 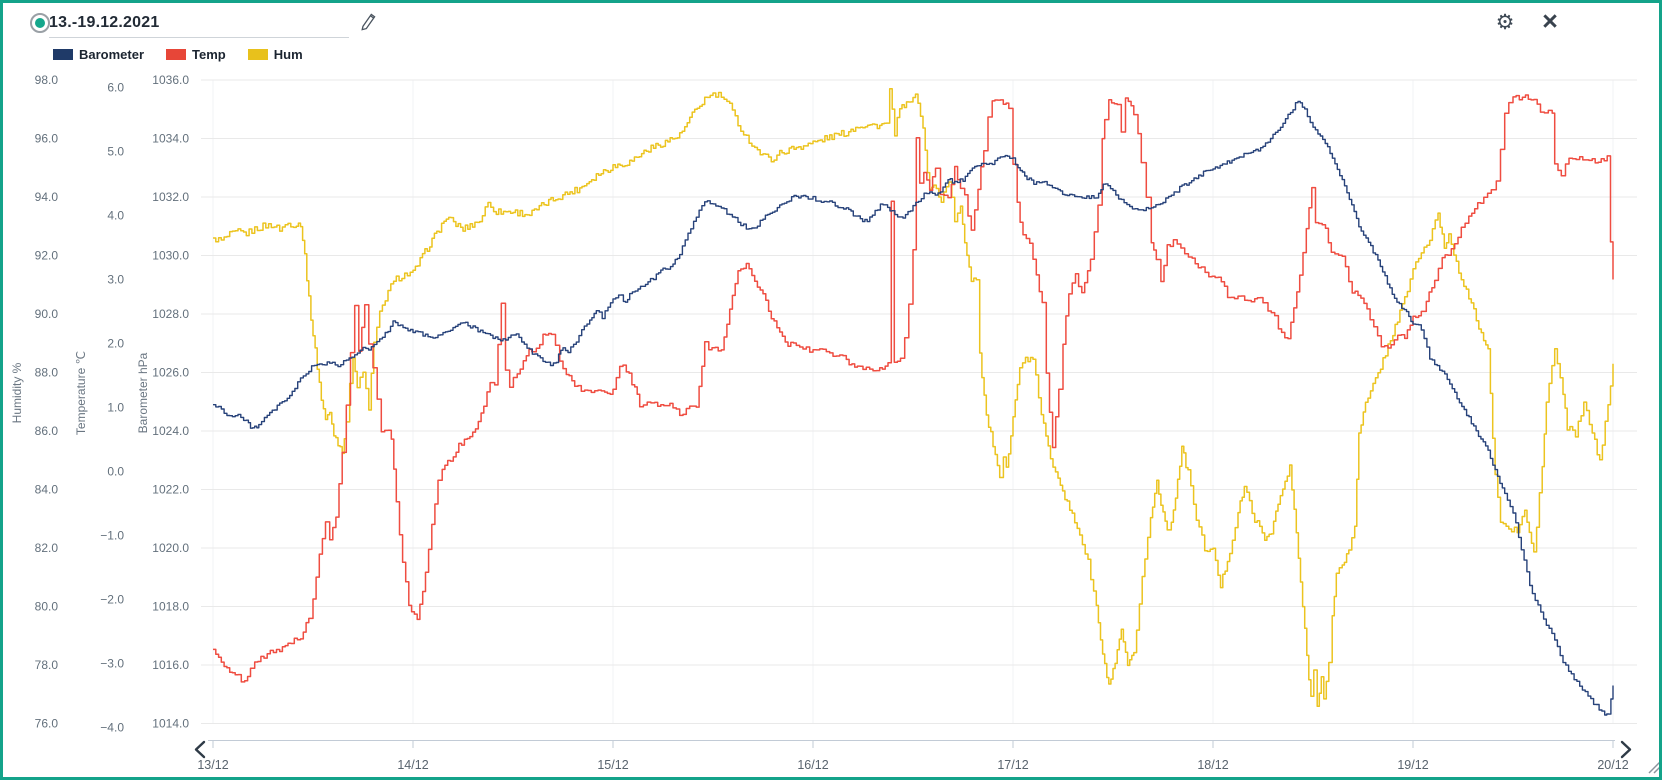 I want to click on legend-label: Hum, so click(x=288, y=54).